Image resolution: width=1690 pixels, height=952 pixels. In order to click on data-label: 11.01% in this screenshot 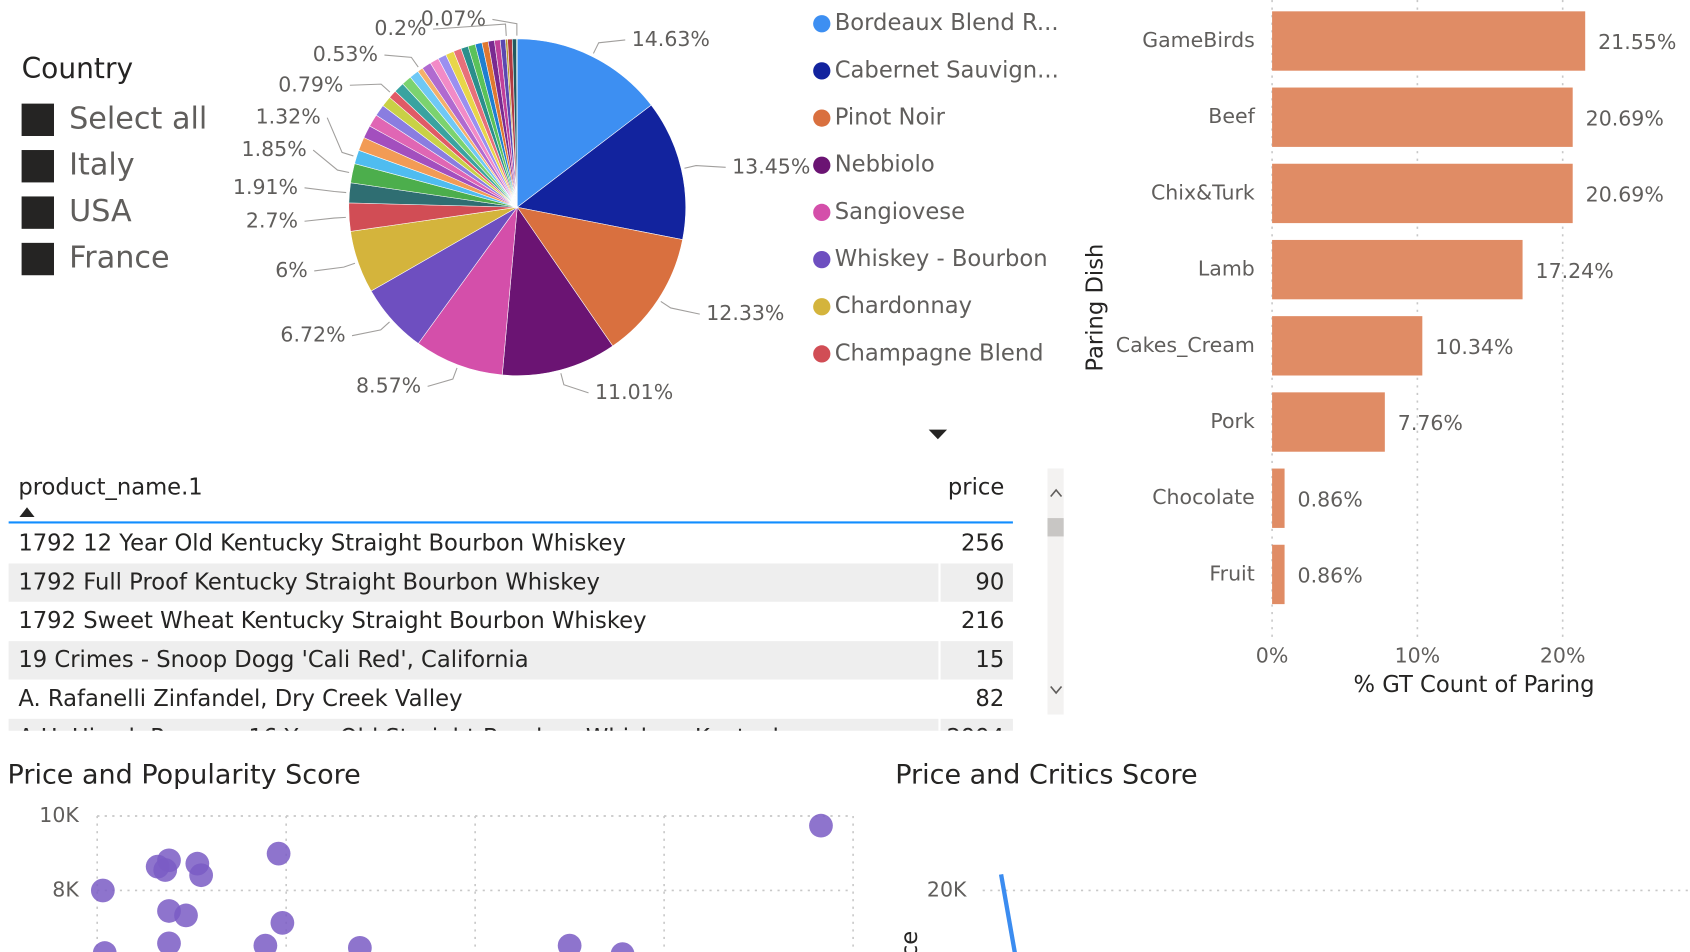, I will do `click(634, 392)`.